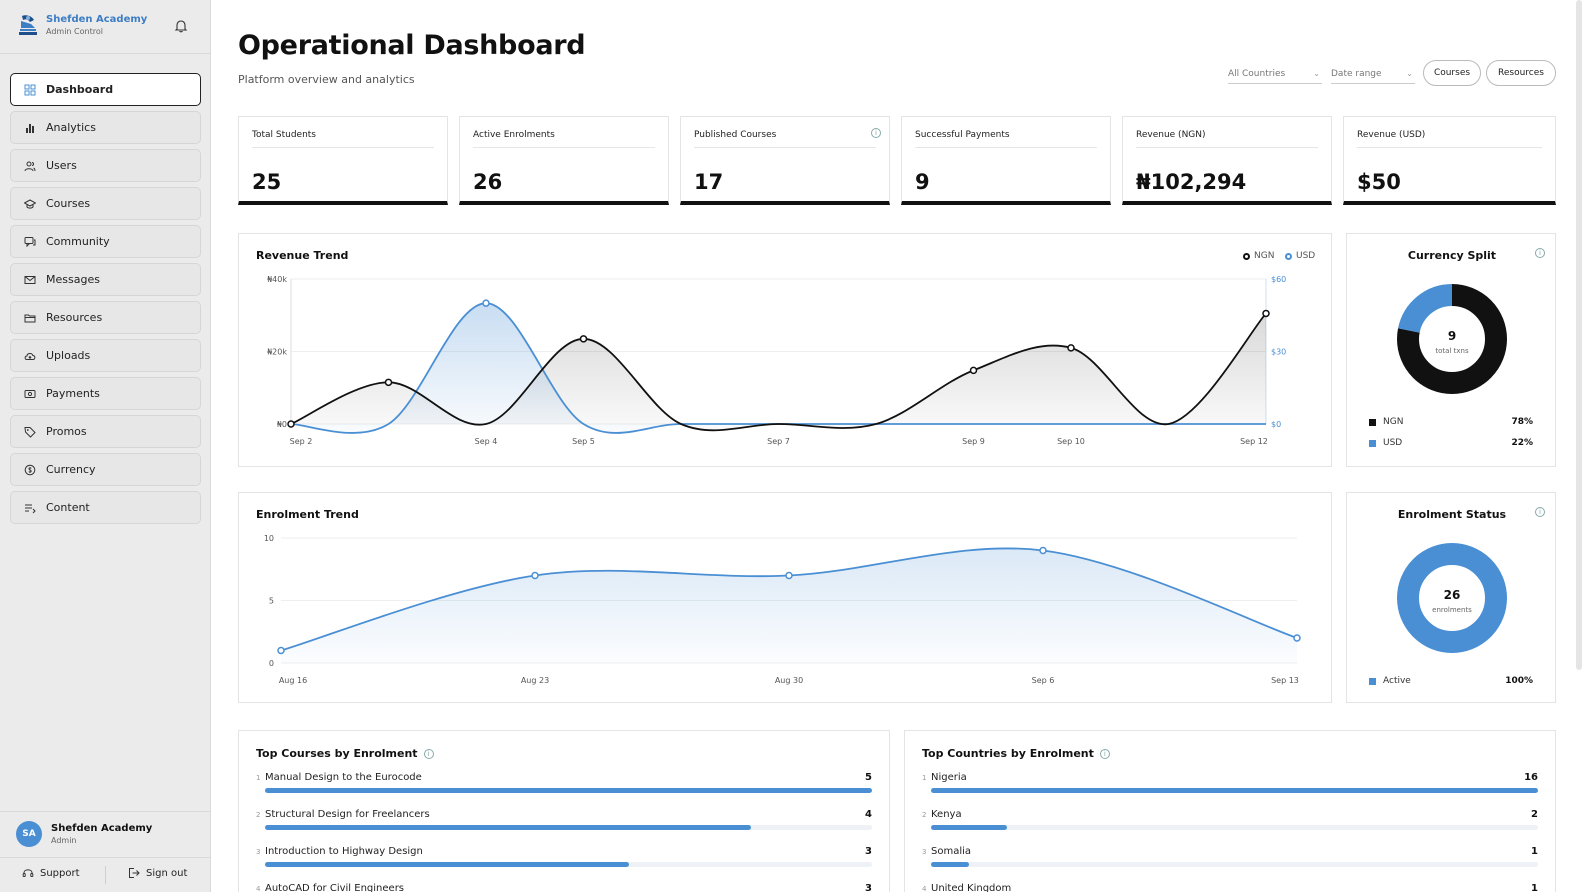 The image size is (1586, 892). What do you see at coordinates (1373, 74) in the screenshot?
I see `date-range-select: Date range ⌄` at bounding box center [1373, 74].